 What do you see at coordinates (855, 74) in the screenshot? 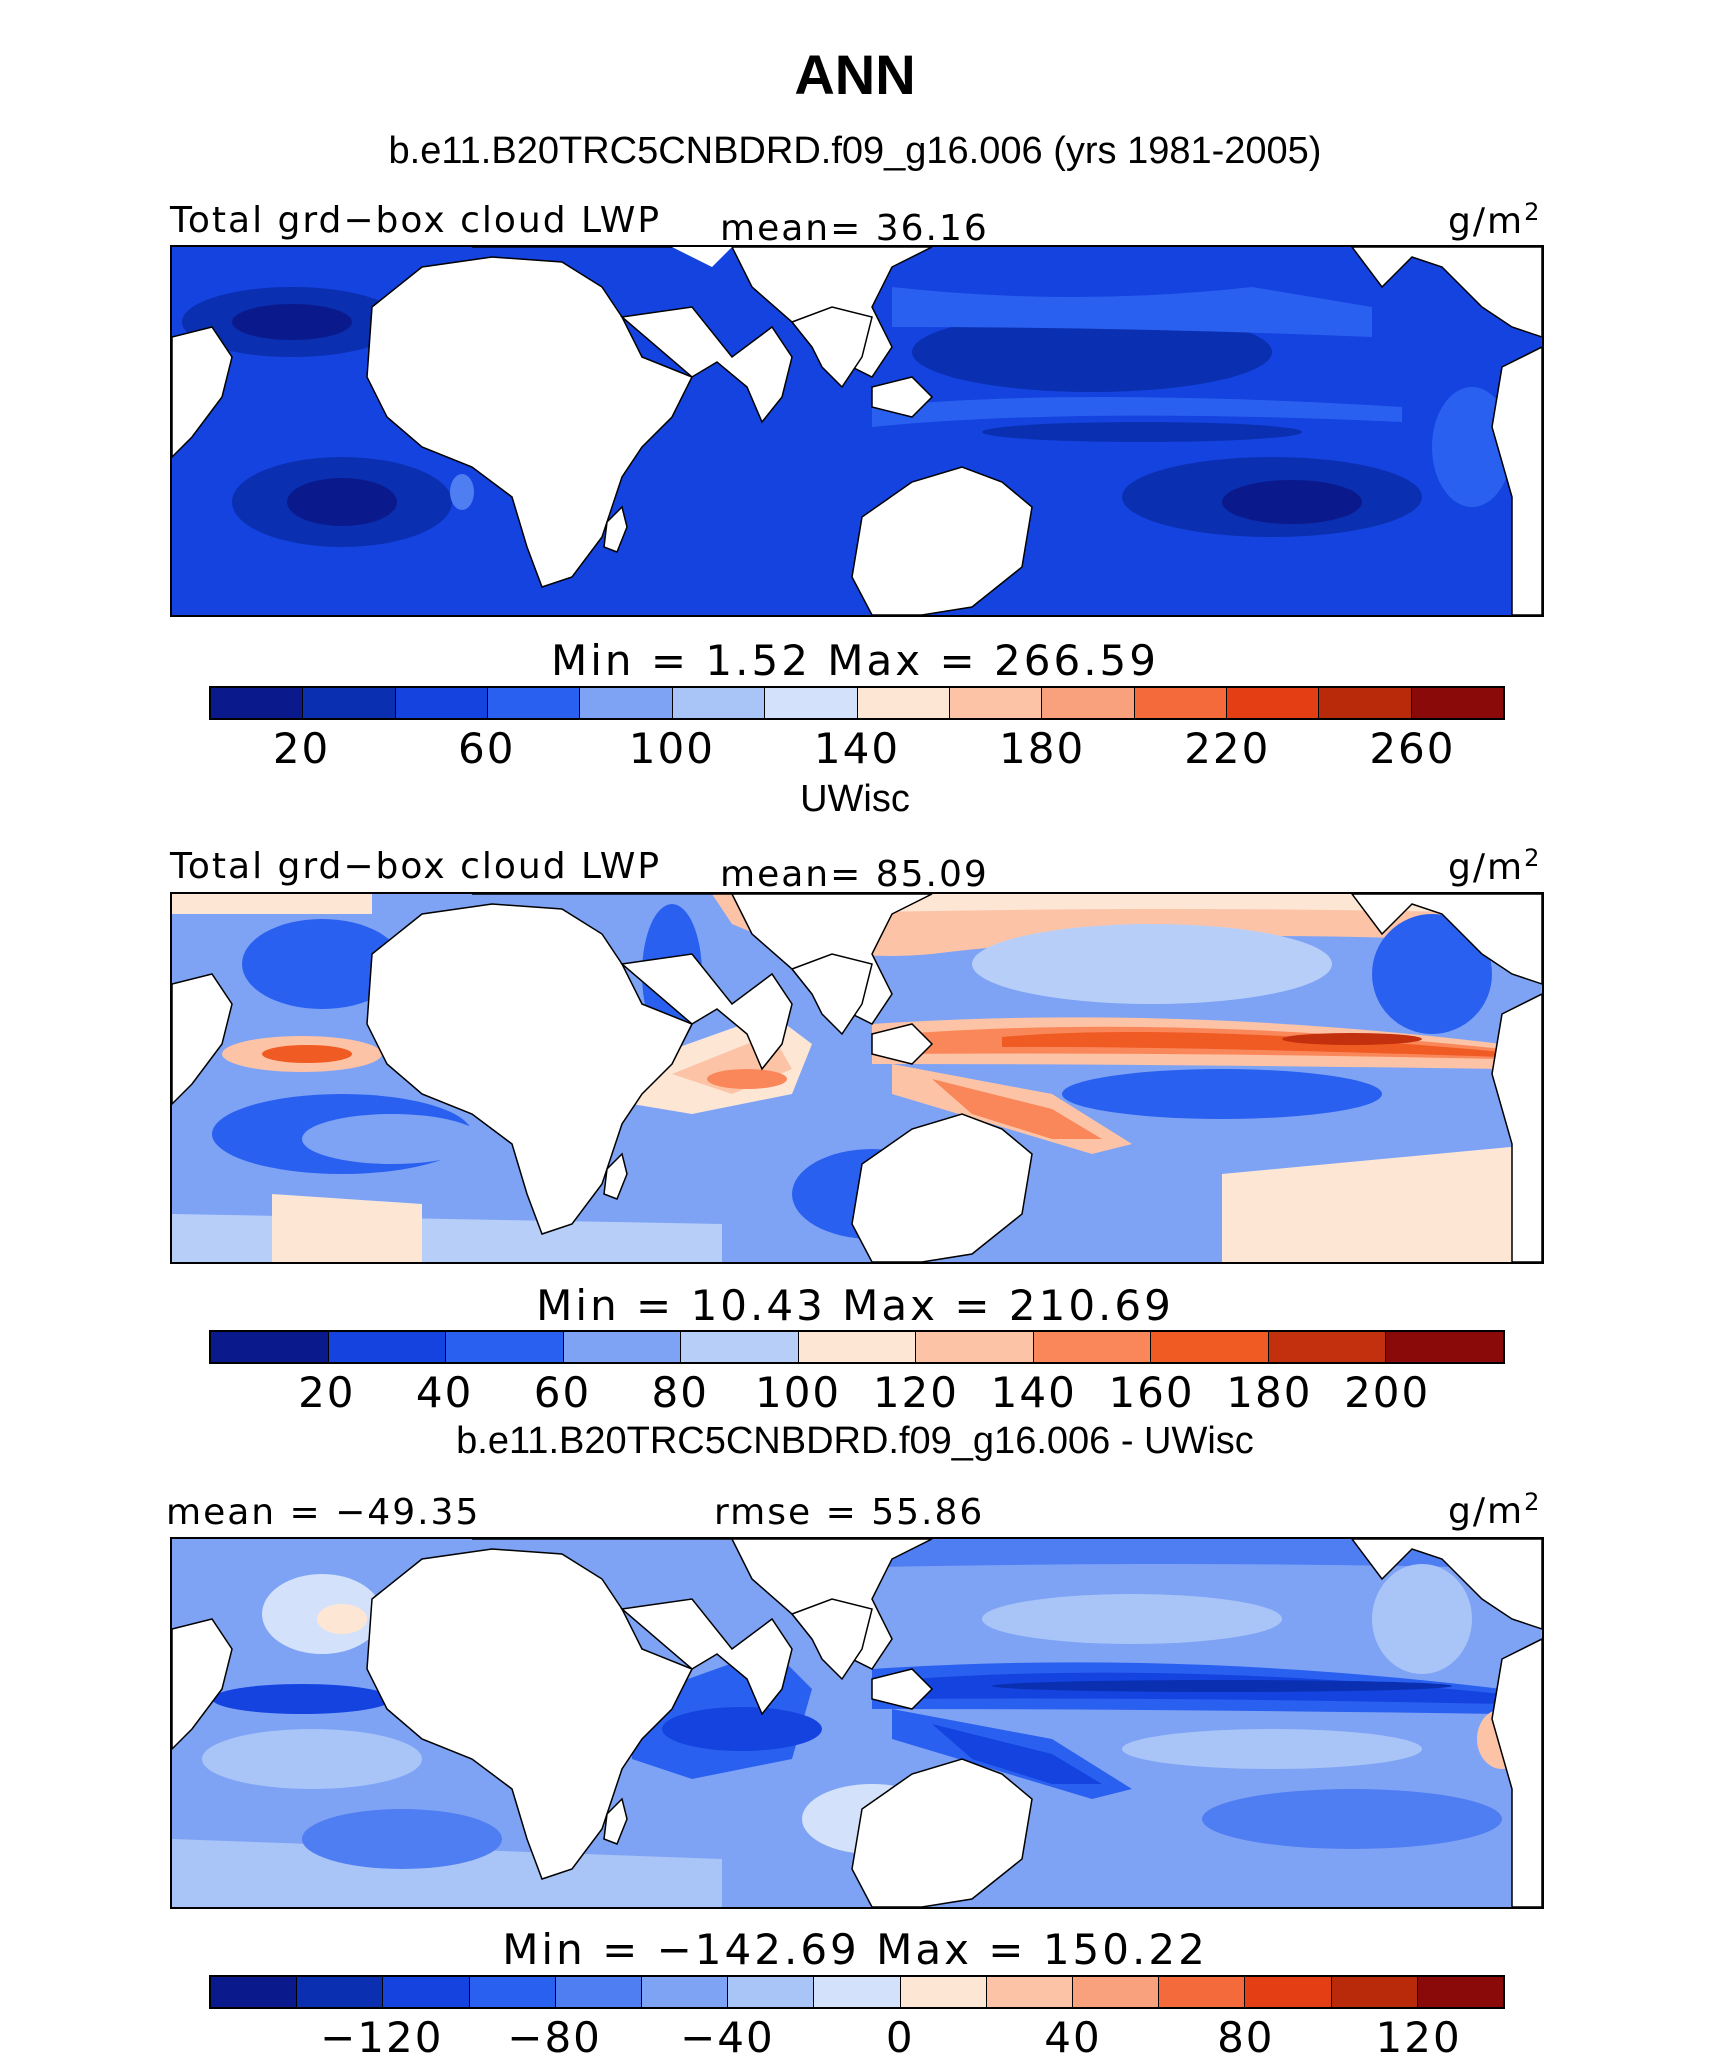
I see `figure-title: ANN` at bounding box center [855, 74].